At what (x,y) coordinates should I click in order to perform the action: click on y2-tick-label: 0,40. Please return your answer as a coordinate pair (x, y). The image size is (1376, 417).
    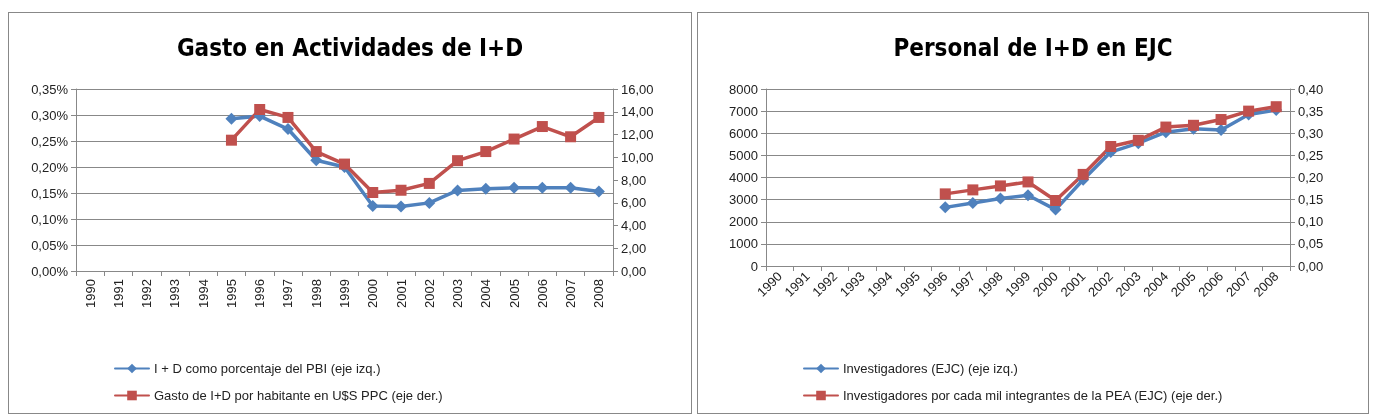
    Looking at the image, I should click on (1311, 89).